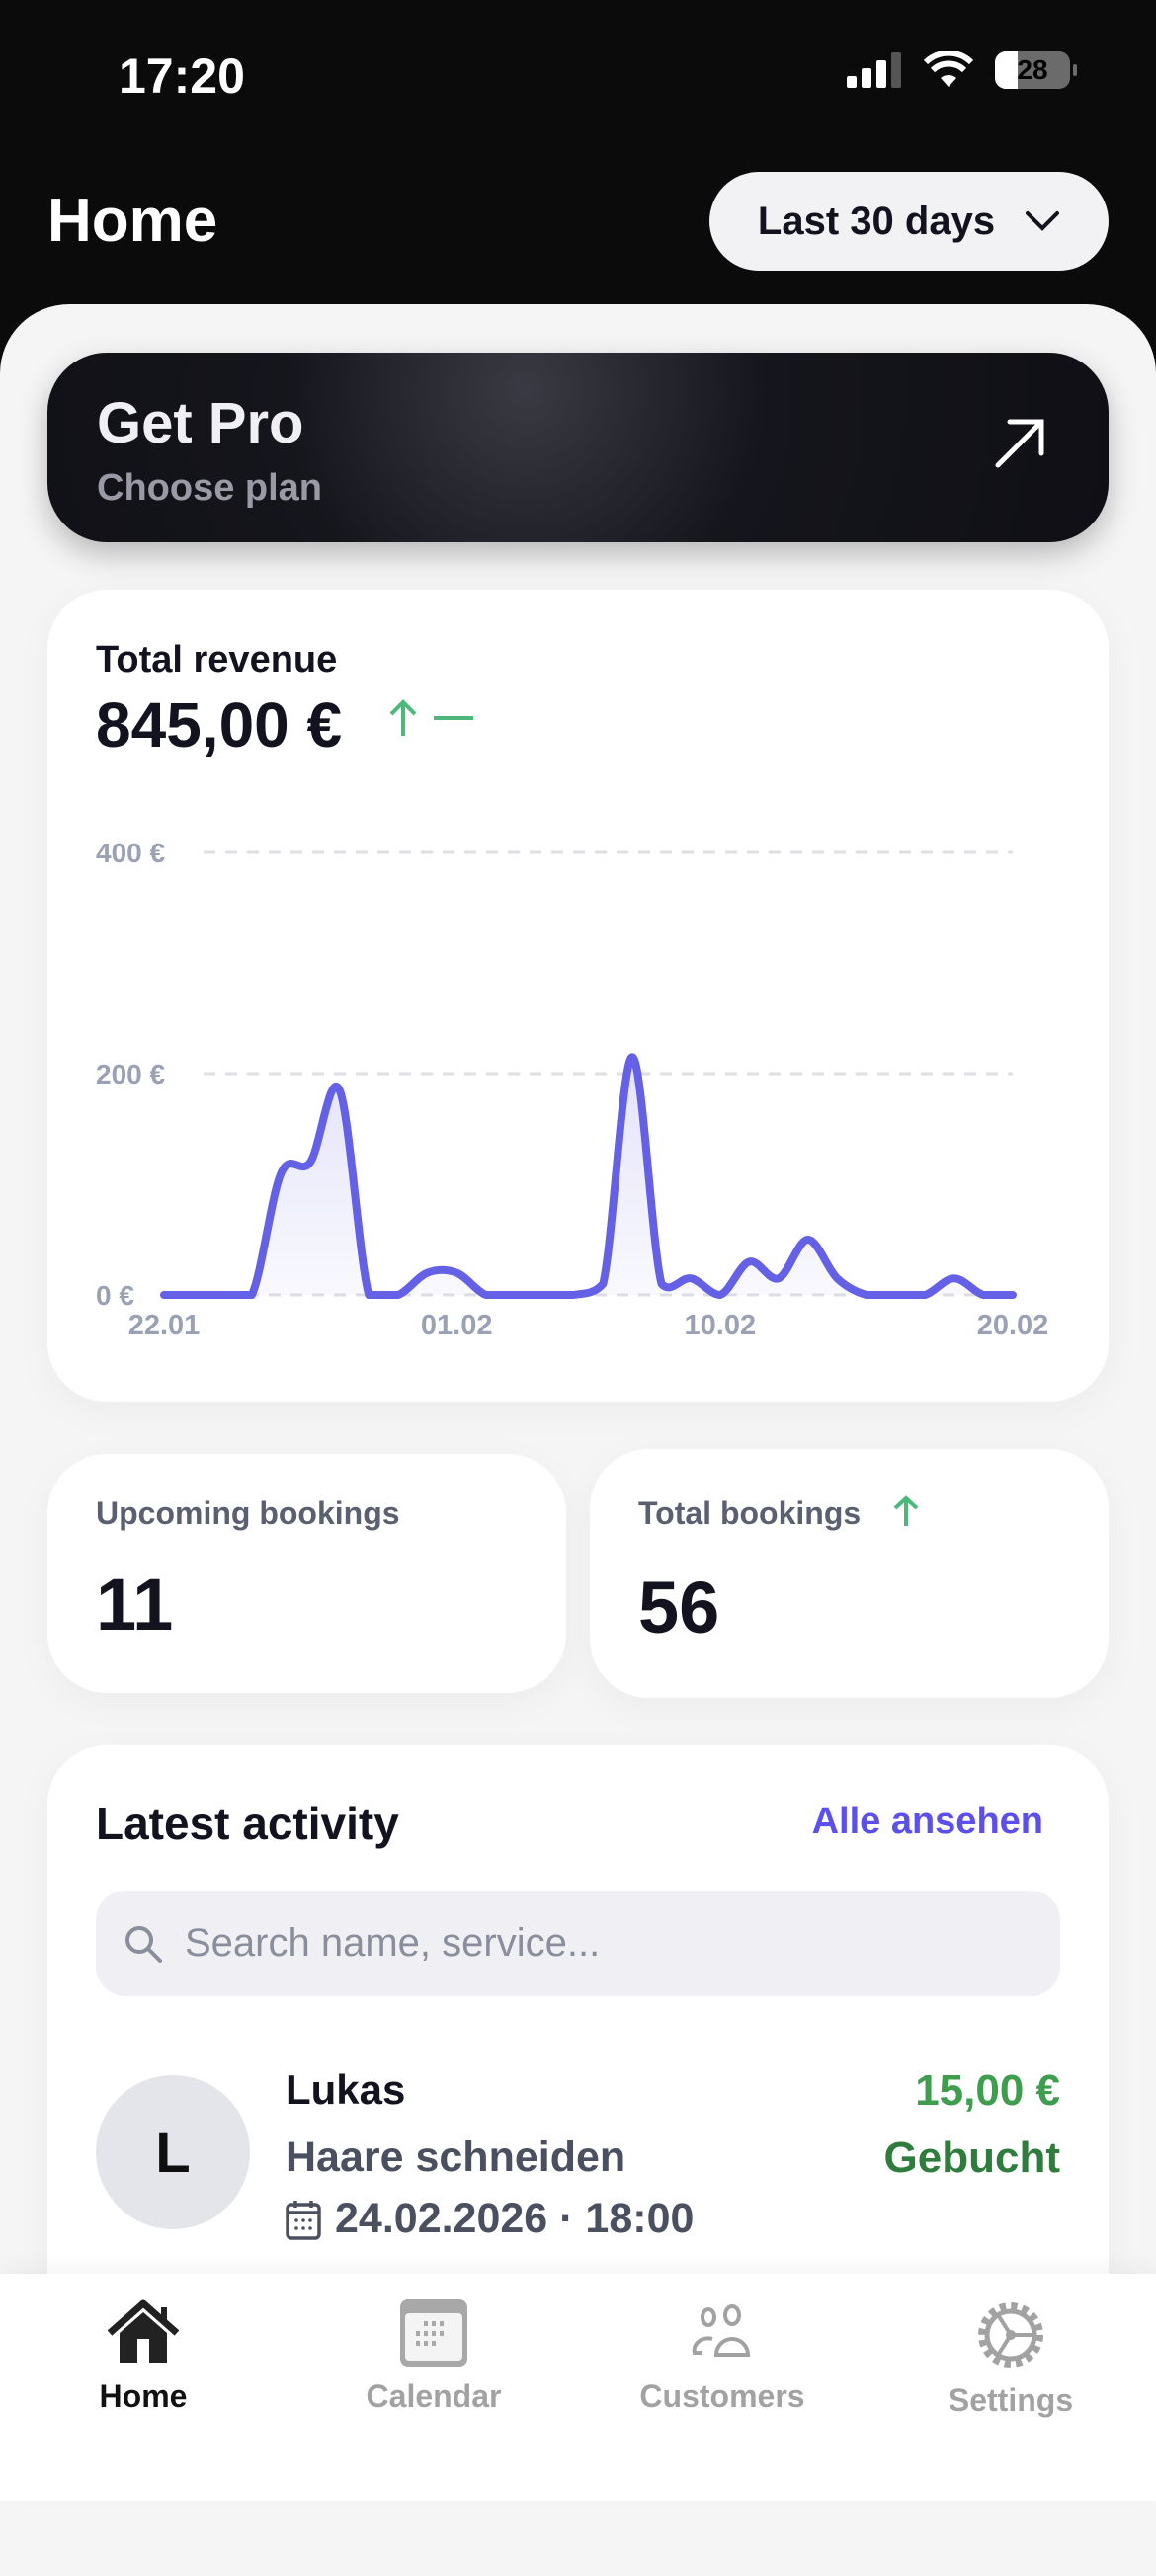  What do you see at coordinates (456, 2157) in the screenshot?
I see `service-name: Haare schneiden` at bounding box center [456, 2157].